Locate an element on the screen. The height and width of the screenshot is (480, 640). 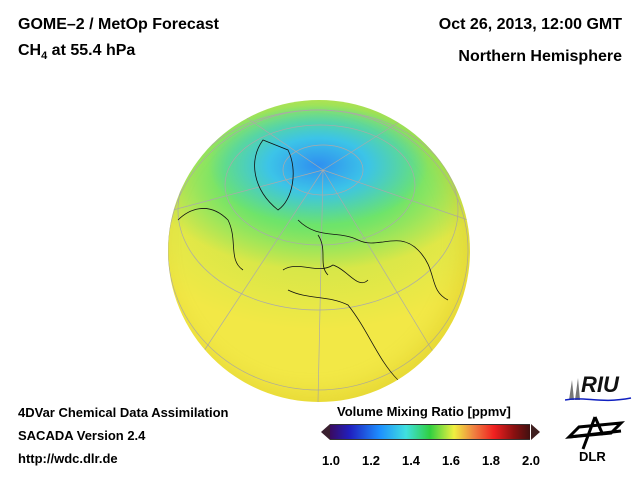
forecast-datetime: Oct 26, 2013, 12:00 GMT is located at coordinates (530, 24).